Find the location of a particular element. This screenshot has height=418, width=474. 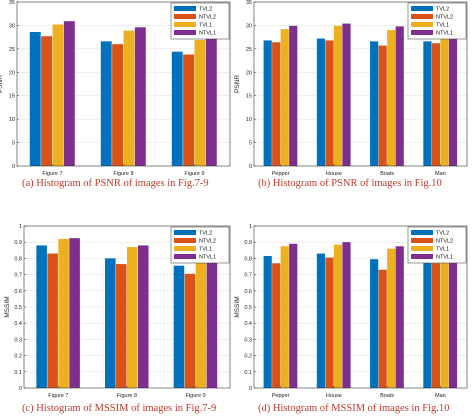

bar-ntvl2-boats is located at coordinates (382, 105).